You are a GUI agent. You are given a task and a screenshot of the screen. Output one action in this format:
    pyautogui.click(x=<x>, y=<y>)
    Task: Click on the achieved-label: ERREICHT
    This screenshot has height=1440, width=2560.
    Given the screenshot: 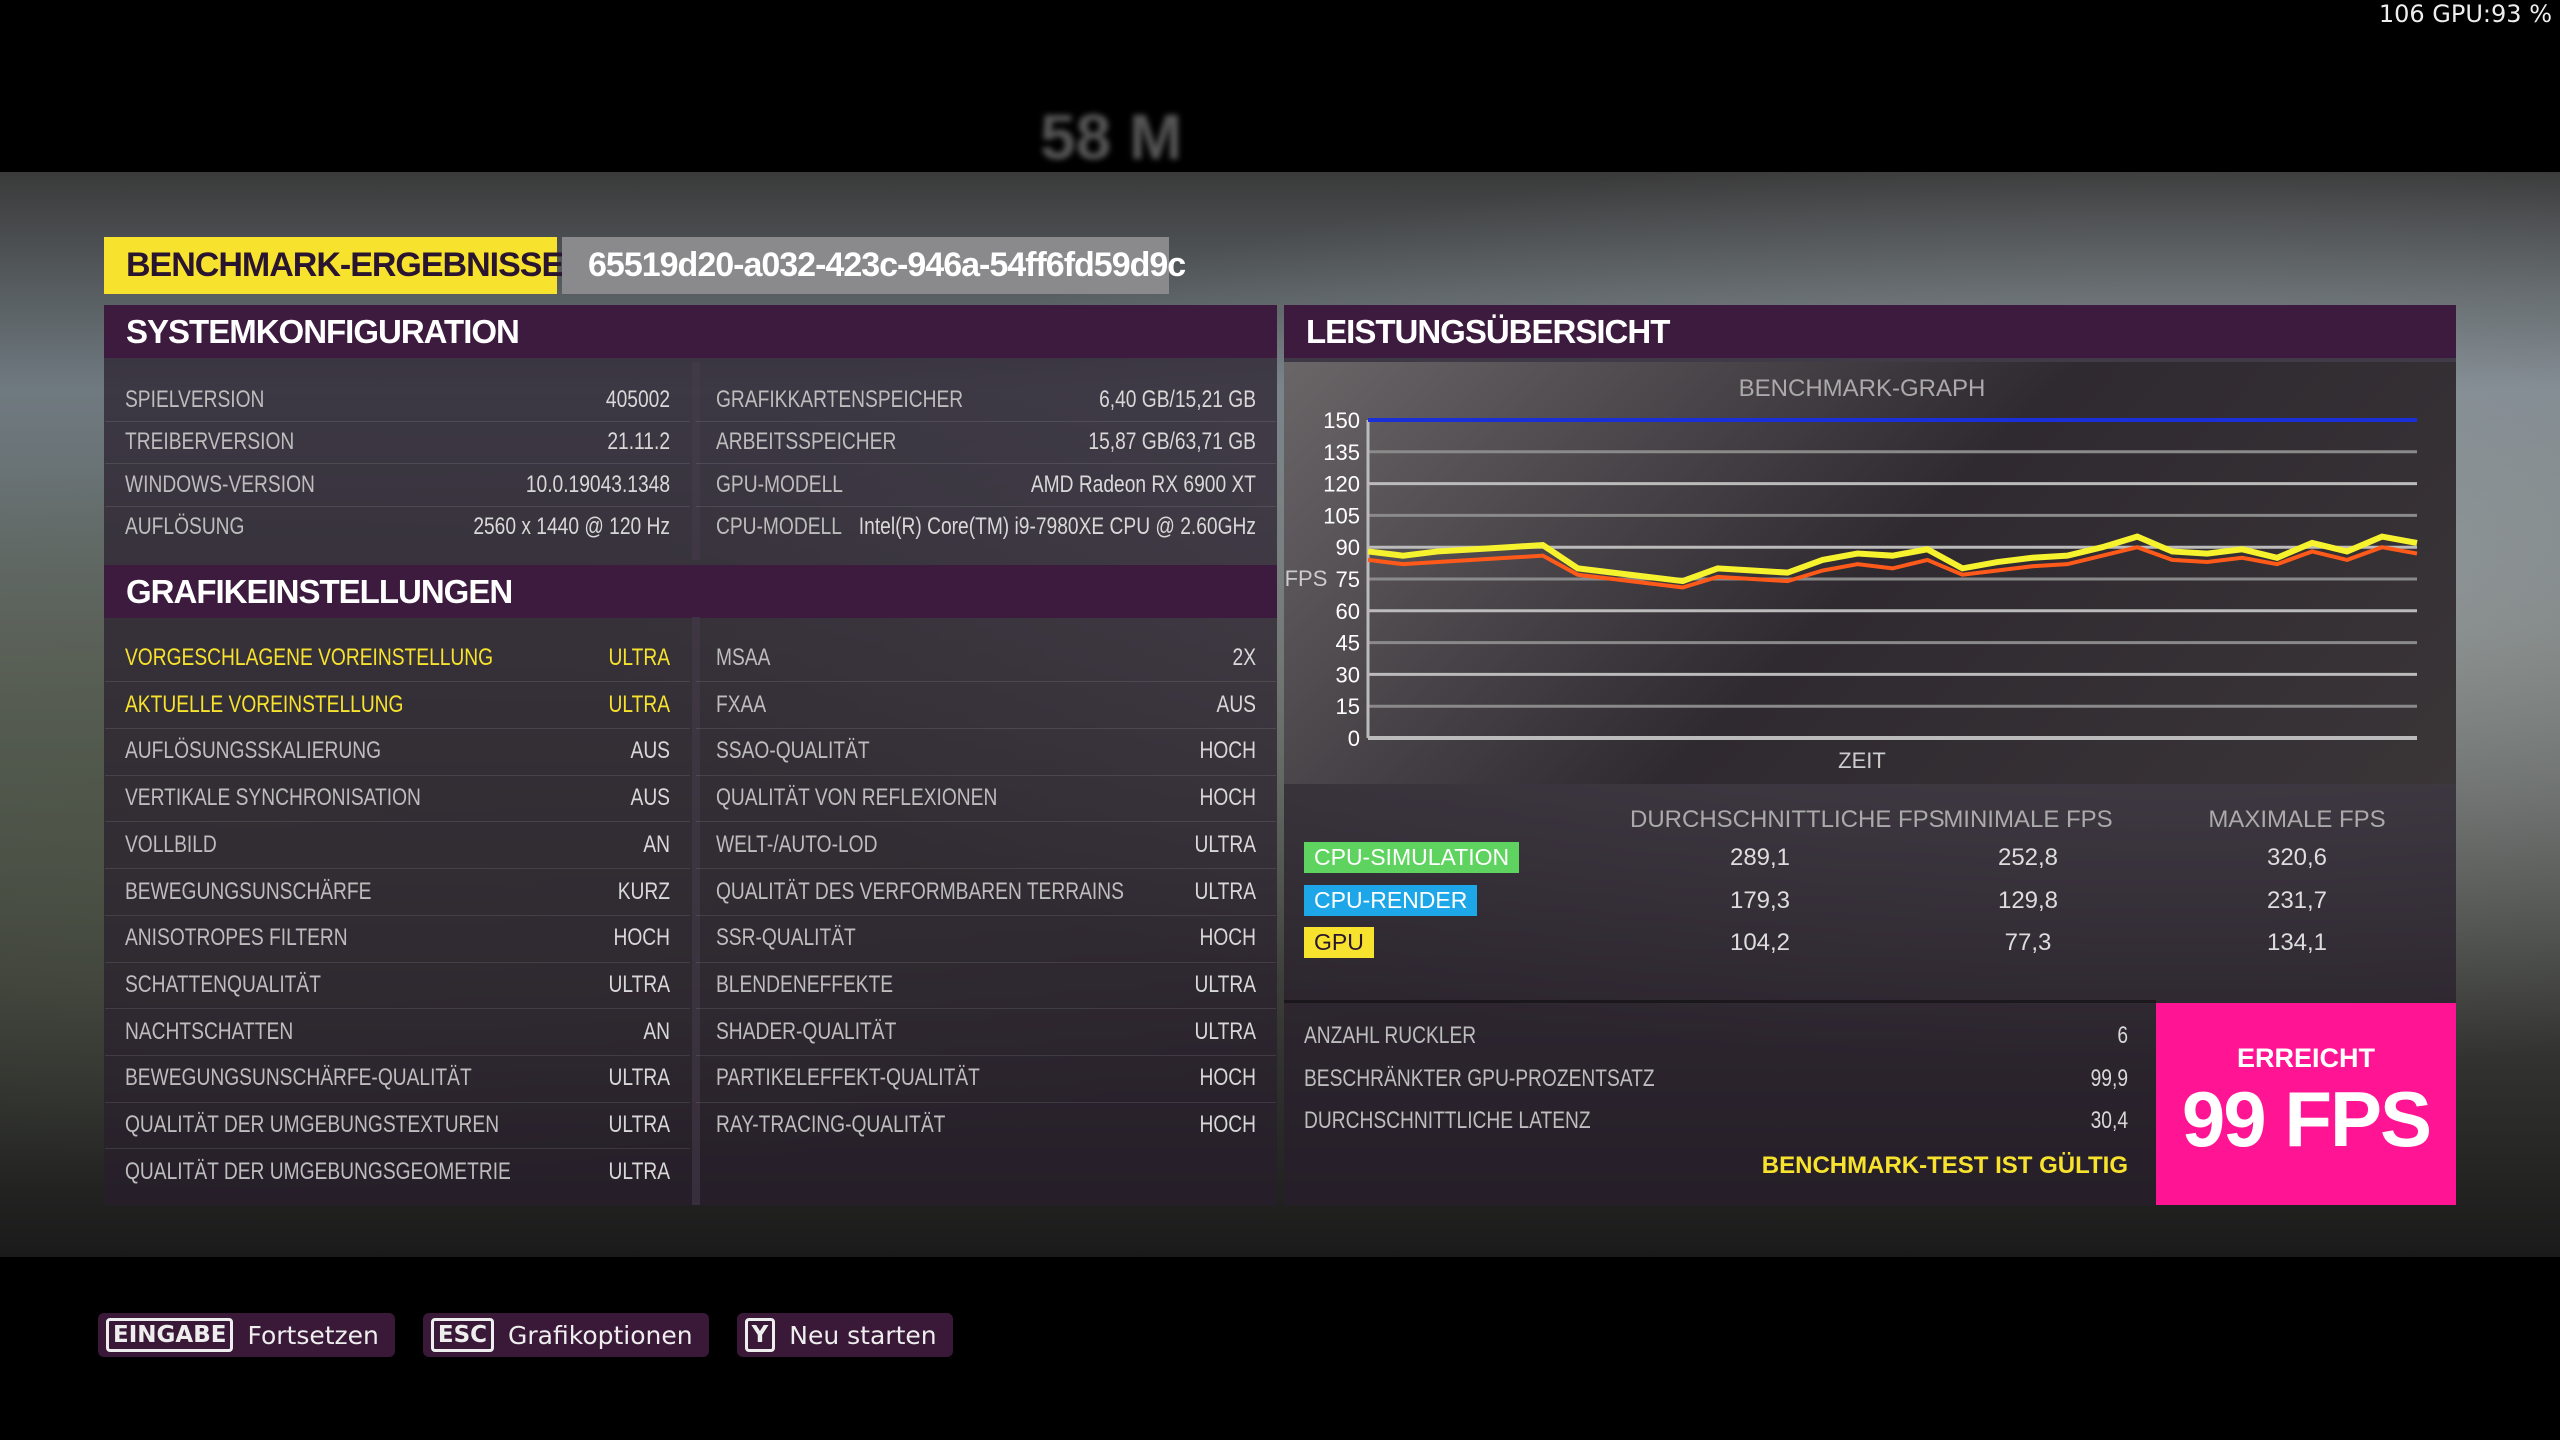 What is the action you would take?
    pyautogui.click(x=2305, y=1058)
    